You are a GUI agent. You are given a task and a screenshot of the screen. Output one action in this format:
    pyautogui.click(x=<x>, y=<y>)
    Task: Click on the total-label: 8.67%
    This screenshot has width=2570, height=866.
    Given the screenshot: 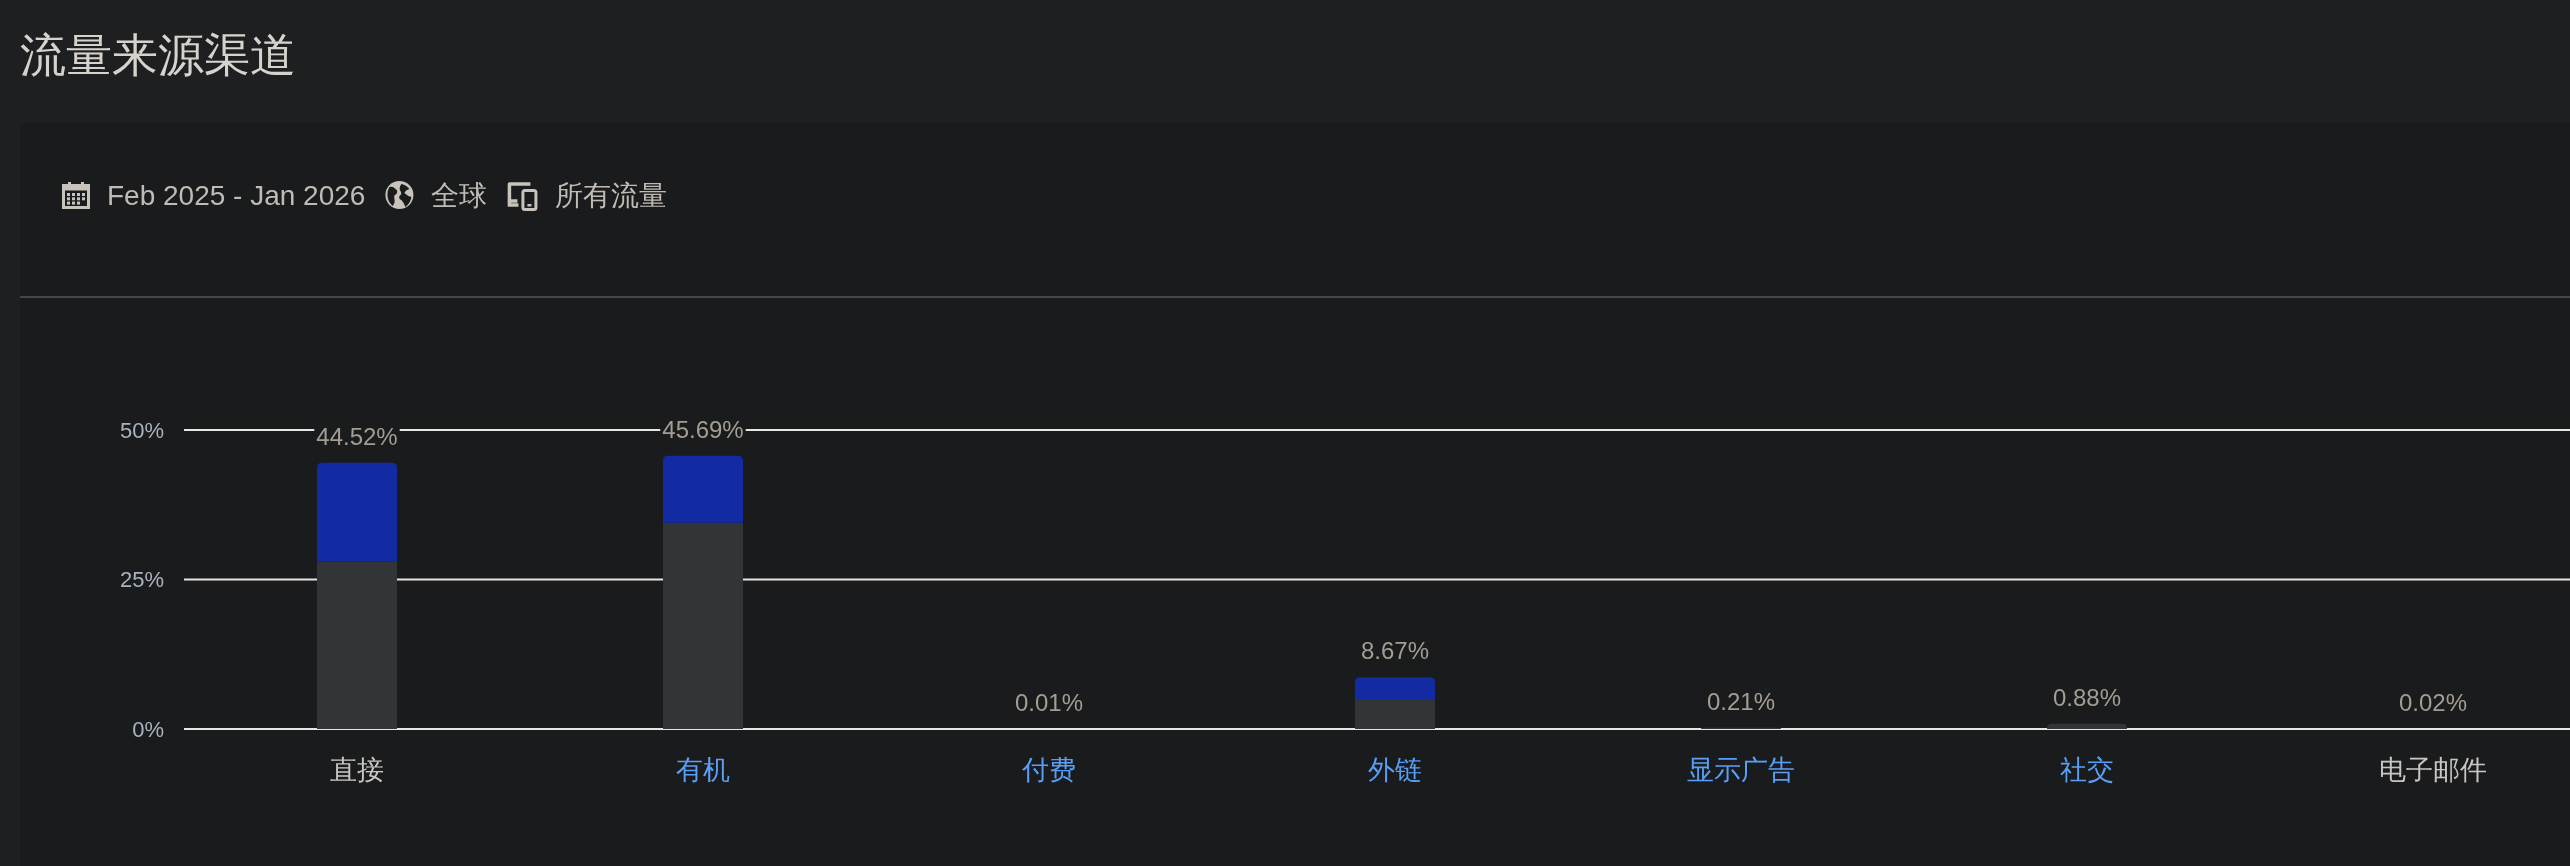 What is the action you would take?
    pyautogui.click(x=1395, y=651)
    